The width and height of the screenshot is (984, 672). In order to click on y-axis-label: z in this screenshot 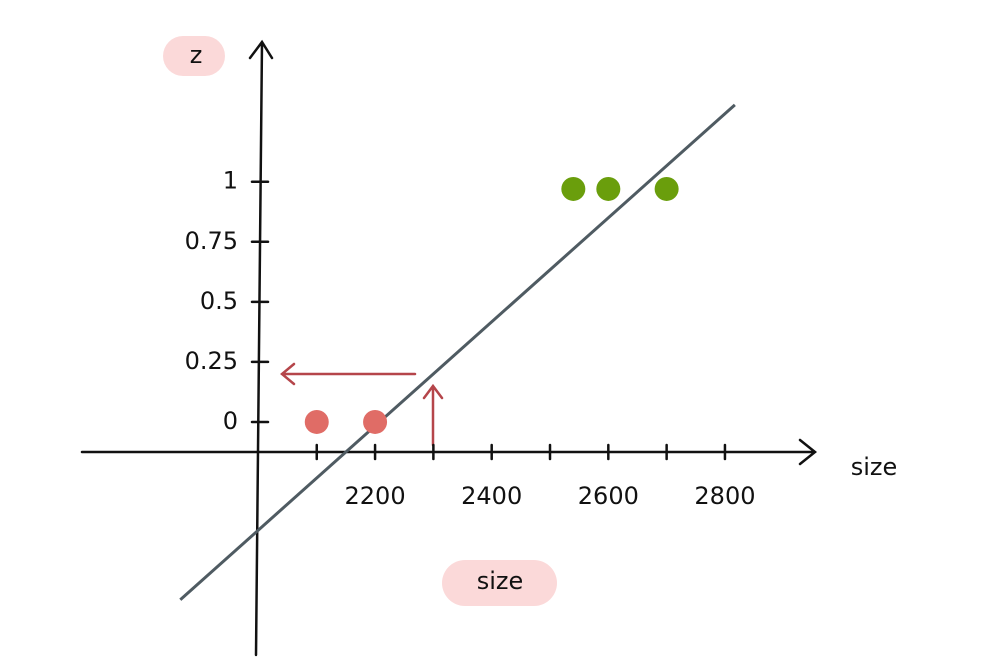, I will do `click(196, 55)`.